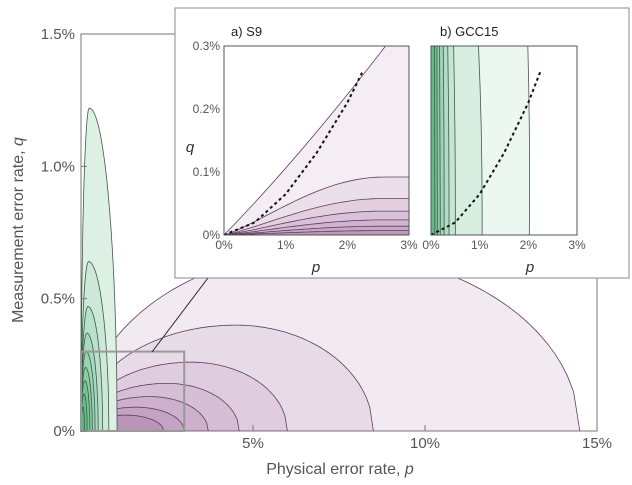  What do you see at coordinates (58, 299) in the screenshot?
I see `y-tick-label: 0.5%` at bounding box center [58, 299].